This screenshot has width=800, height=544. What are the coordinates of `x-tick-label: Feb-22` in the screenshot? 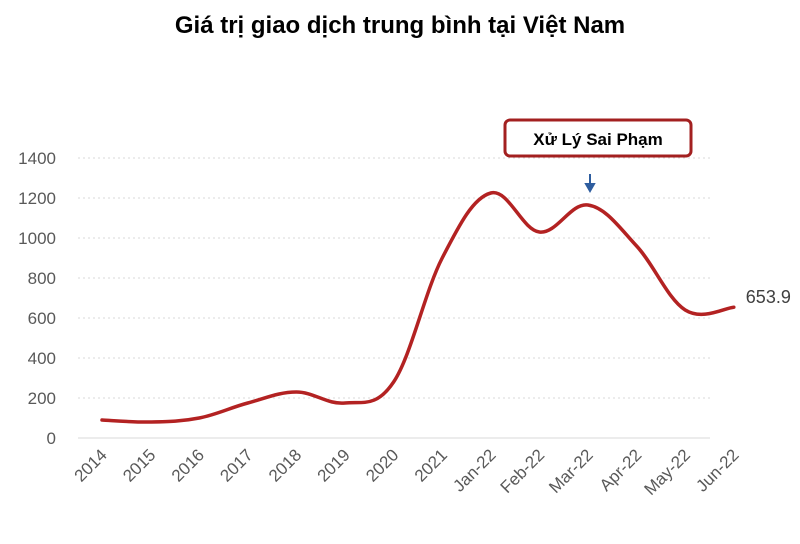 It's located at (523, 471).